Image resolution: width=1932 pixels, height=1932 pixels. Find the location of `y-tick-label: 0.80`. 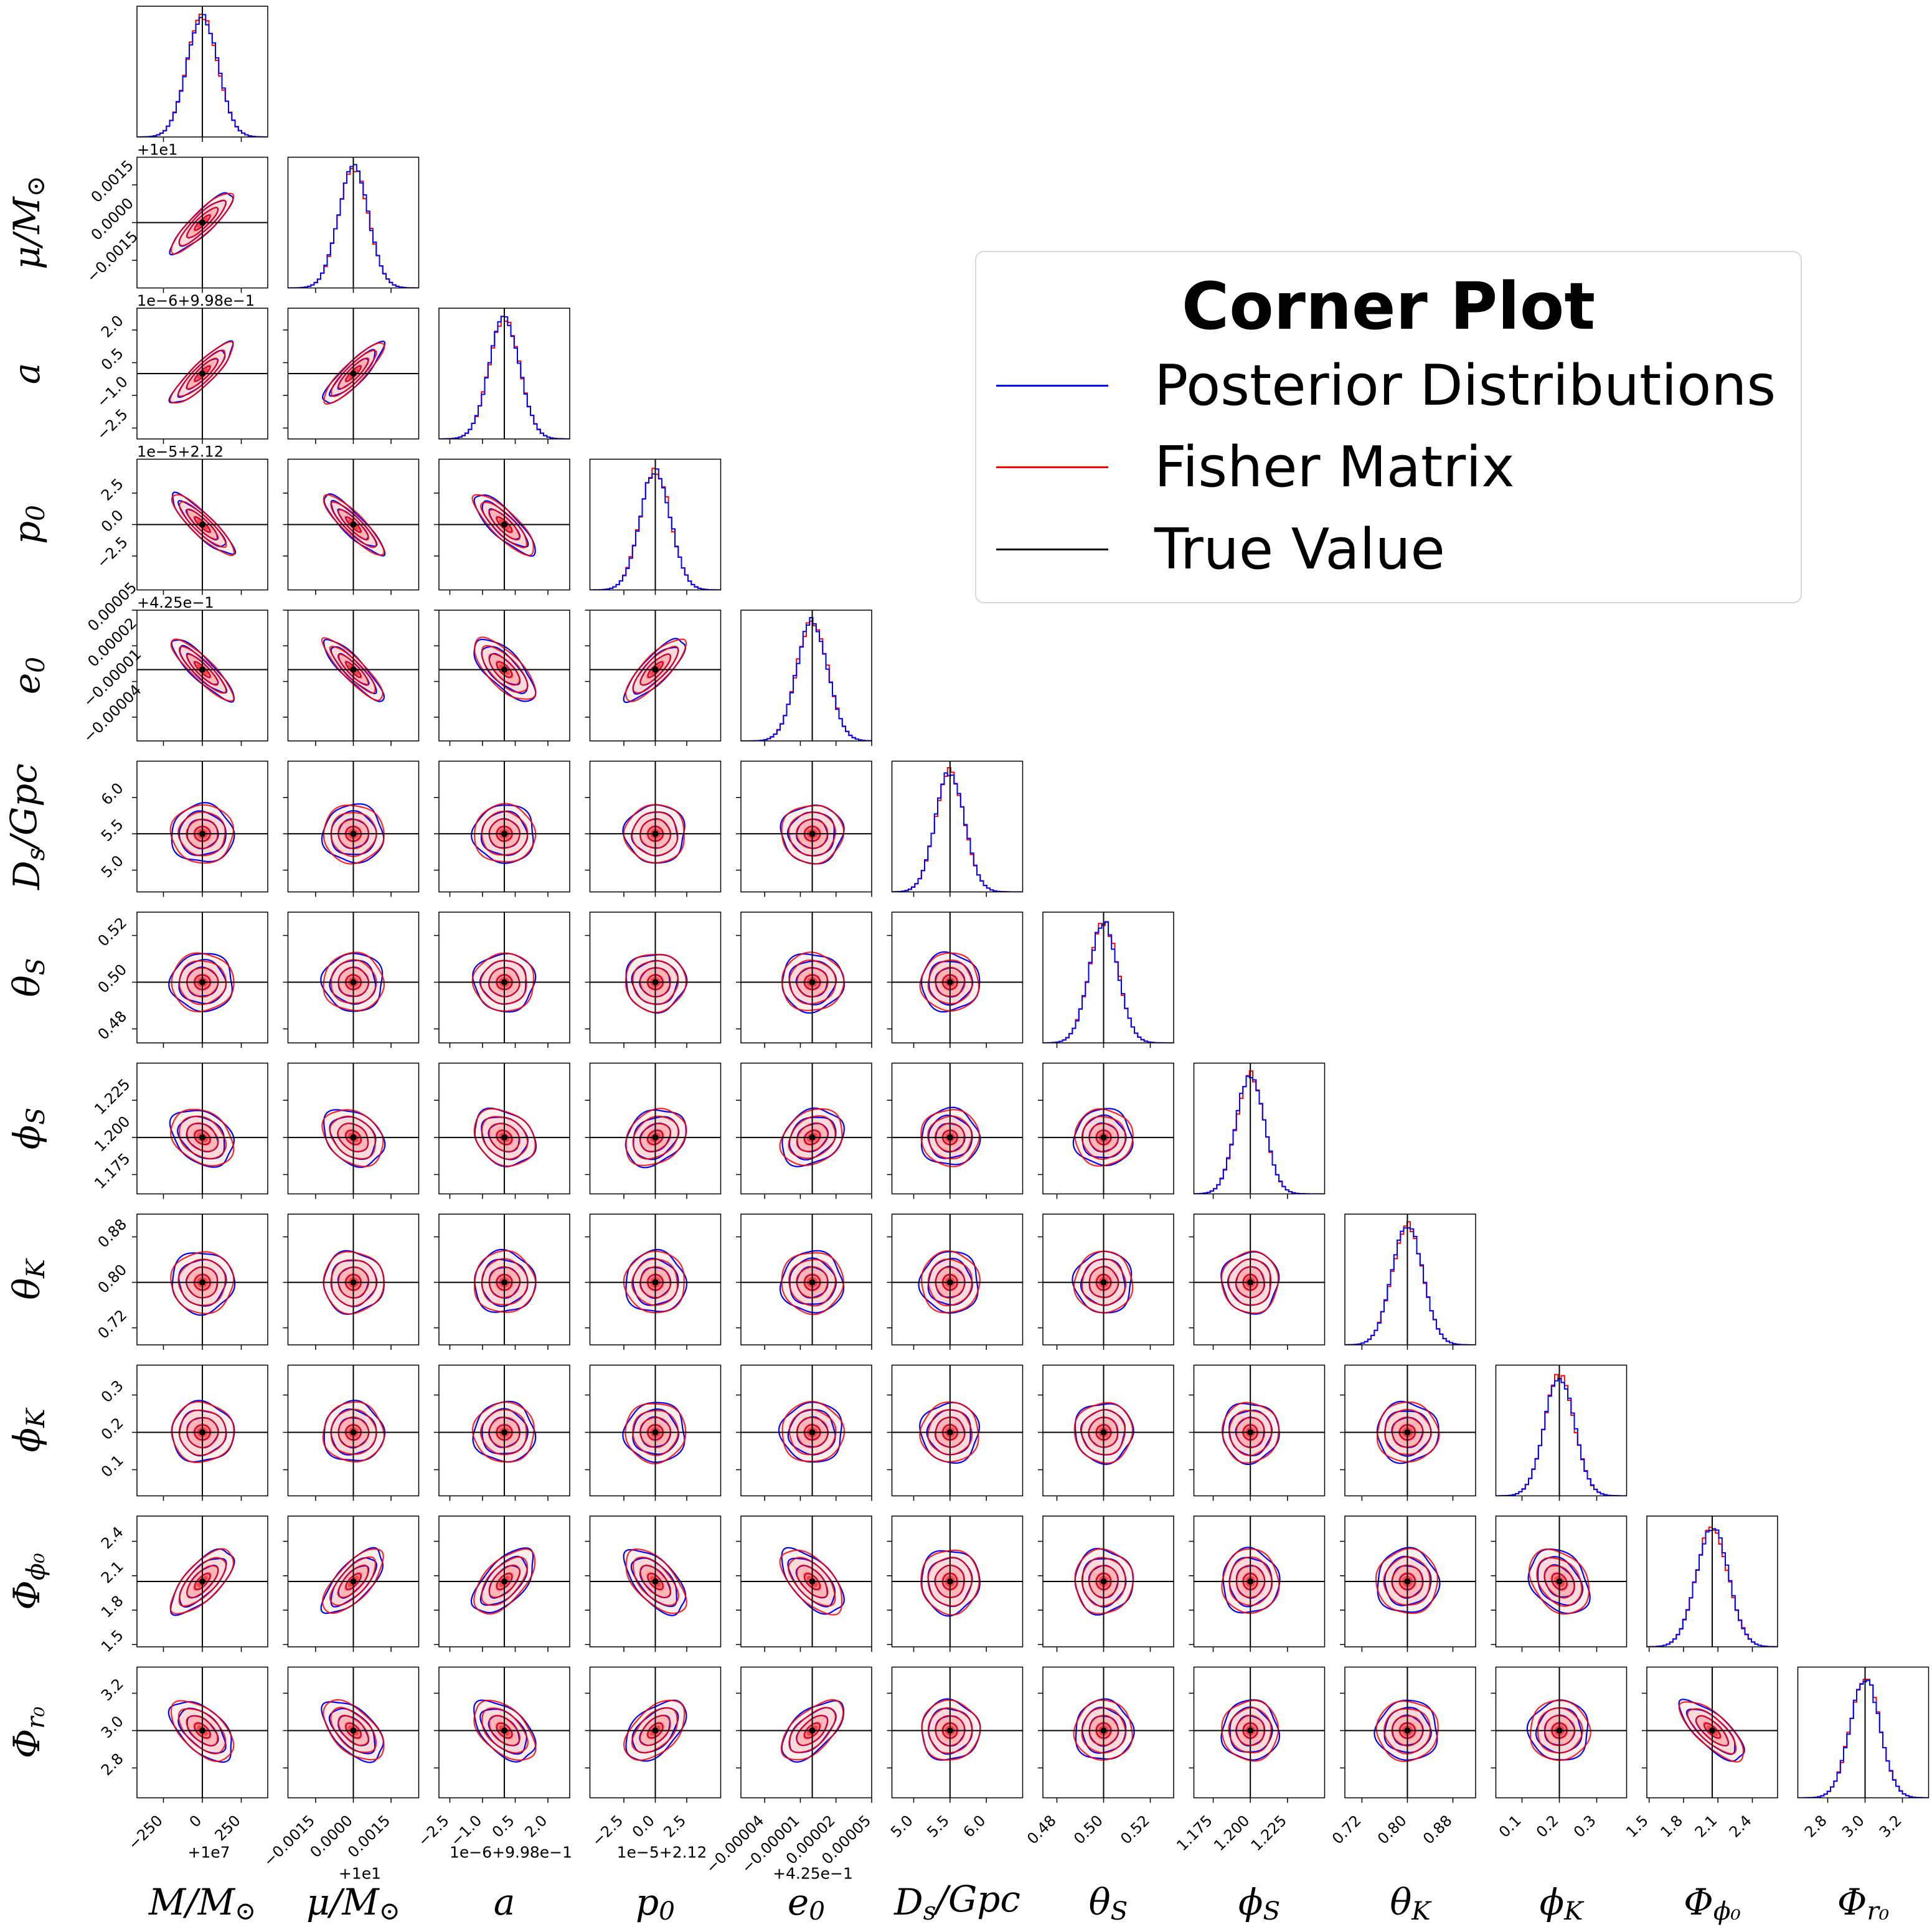

y-tick-label: 0.80 is located at coordinates (113, 1279).